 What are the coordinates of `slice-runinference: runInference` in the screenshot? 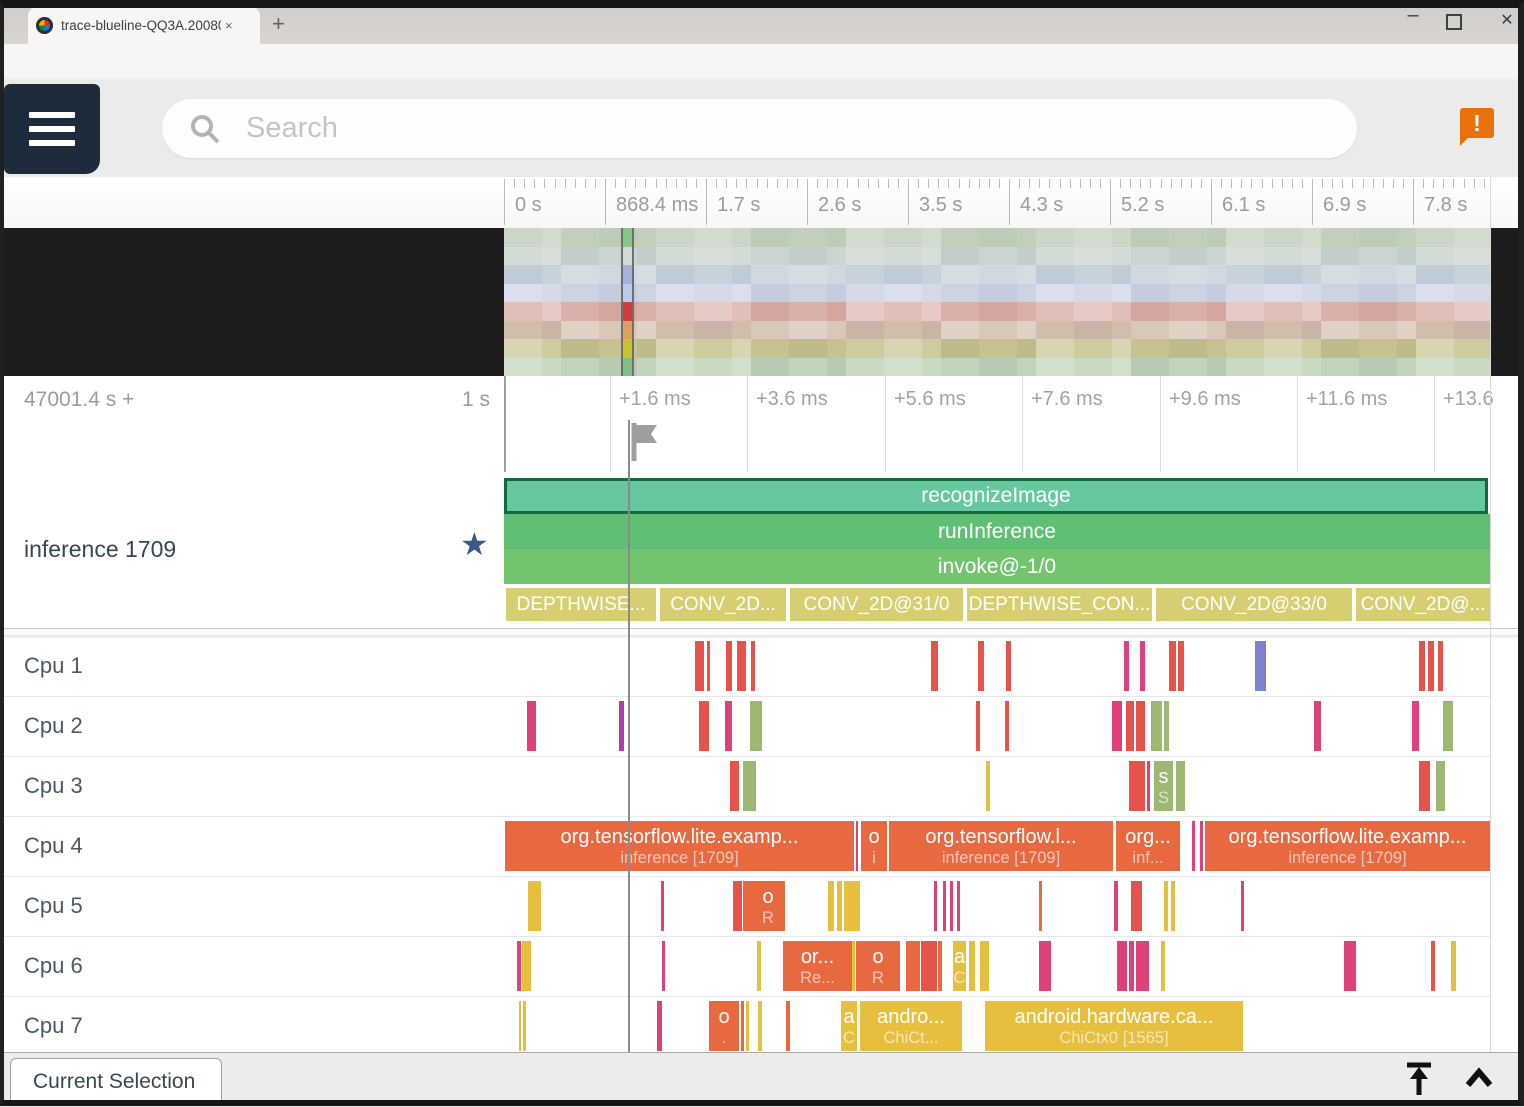 It's located at (997, 531).